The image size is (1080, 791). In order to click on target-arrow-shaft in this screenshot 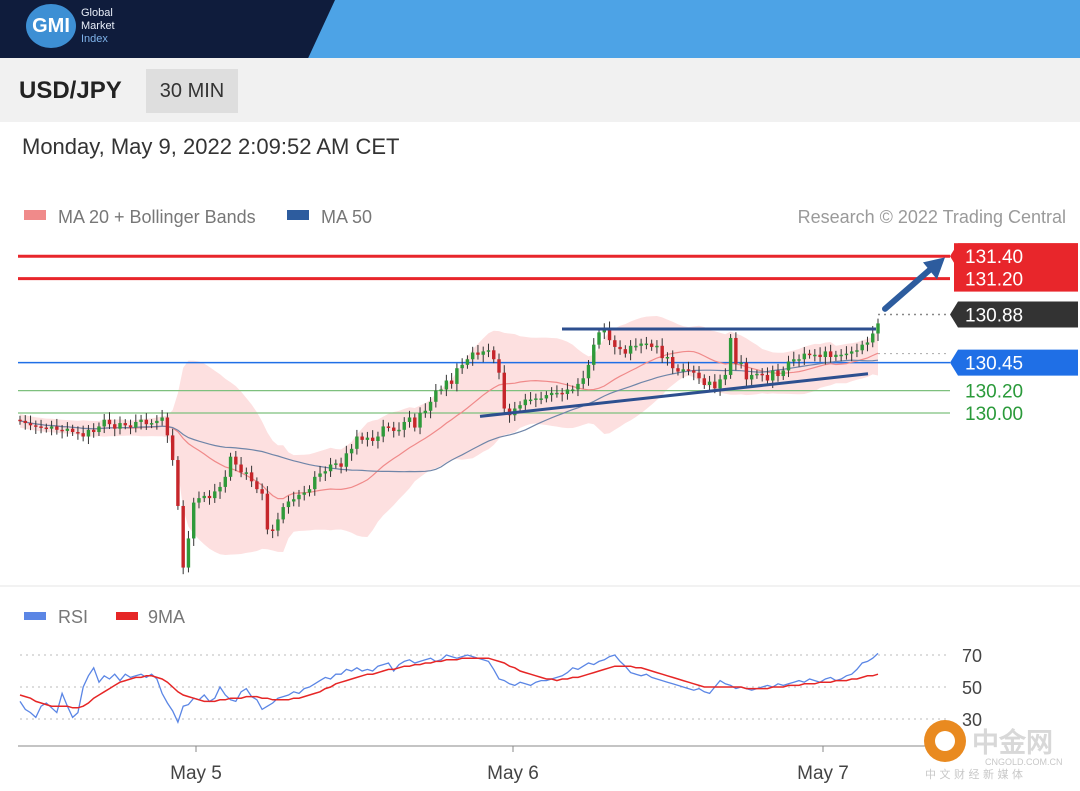, I will do `click(907, 289)`.